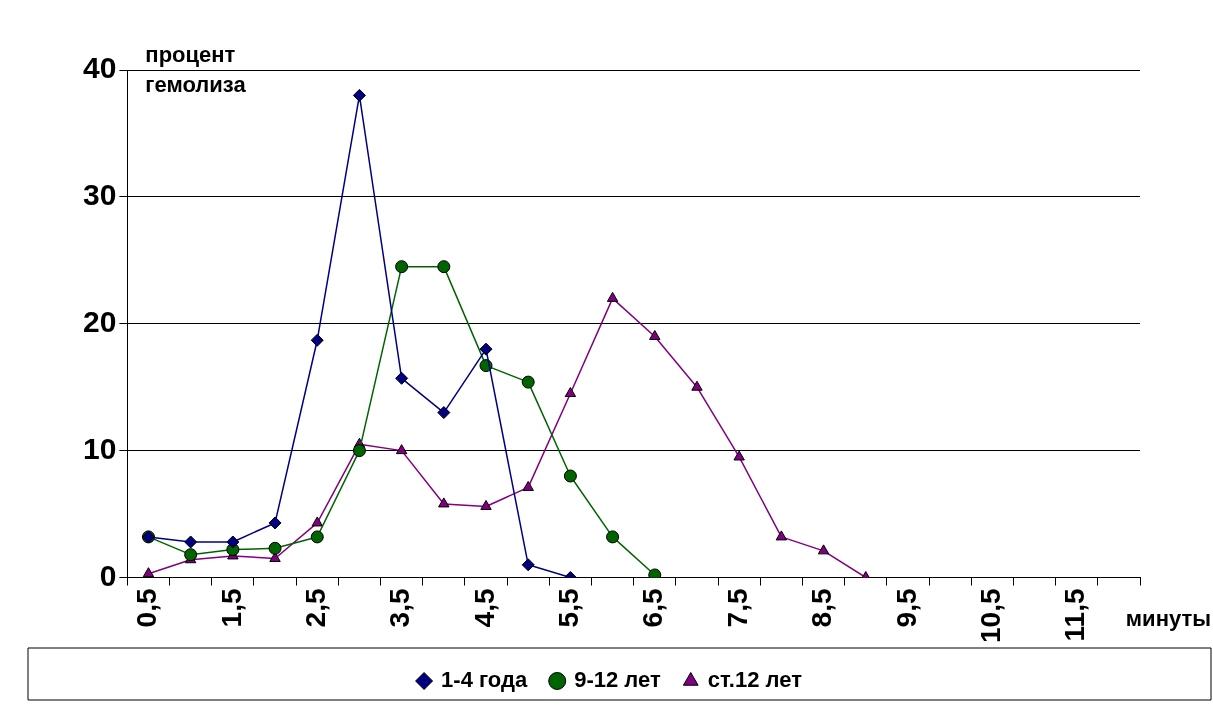 Image resolution: width=1213 pixels, height=708 pixels. Describe the element at coordinates (484, 608) in the screenshot. I see `x-tick-label: 4,5` at that location.